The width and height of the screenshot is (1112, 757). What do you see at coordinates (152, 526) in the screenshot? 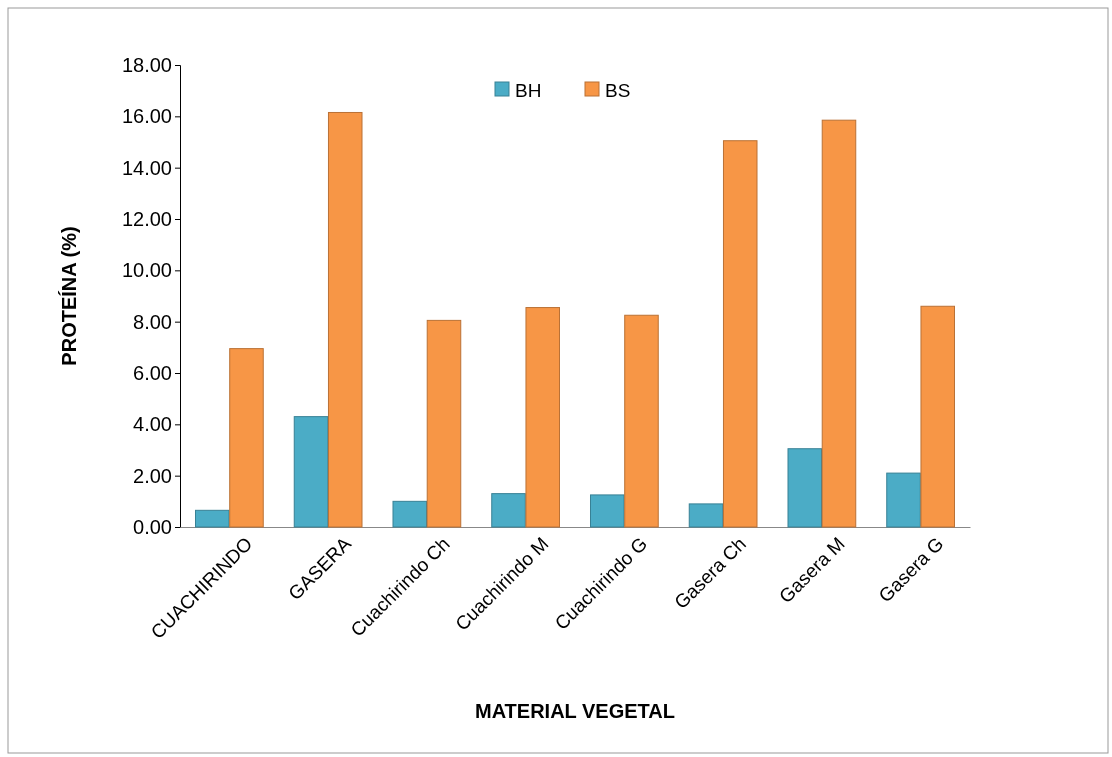
I see `y-tick-label: 0.00` at bounding box center [152, 526].